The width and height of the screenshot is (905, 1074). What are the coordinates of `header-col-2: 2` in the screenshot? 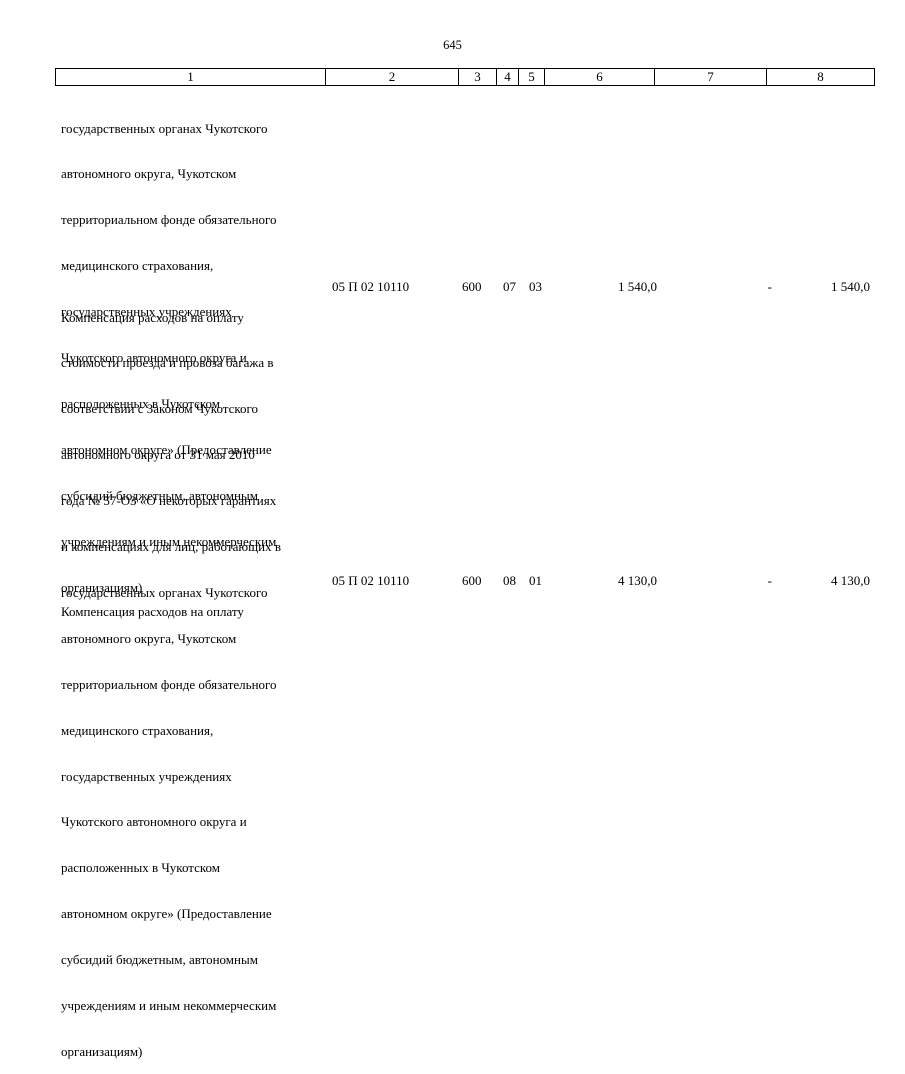 It's located at (392, 77).